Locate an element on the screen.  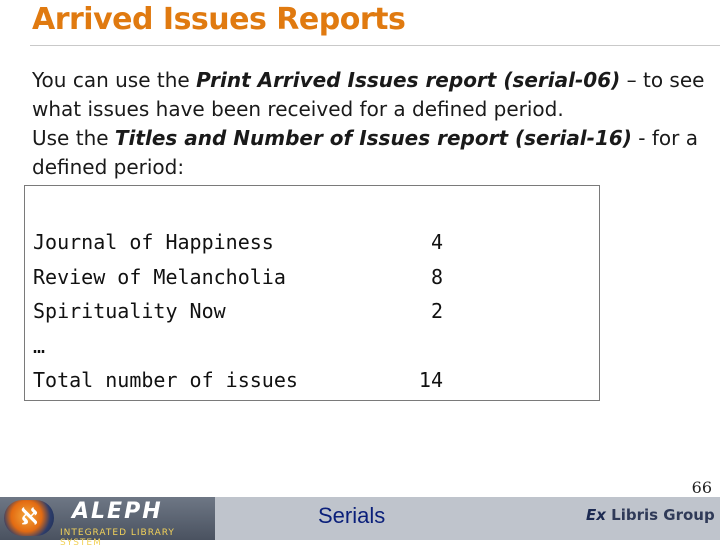
report-title: Review of Melancholia is located at coordinates (159, 277).